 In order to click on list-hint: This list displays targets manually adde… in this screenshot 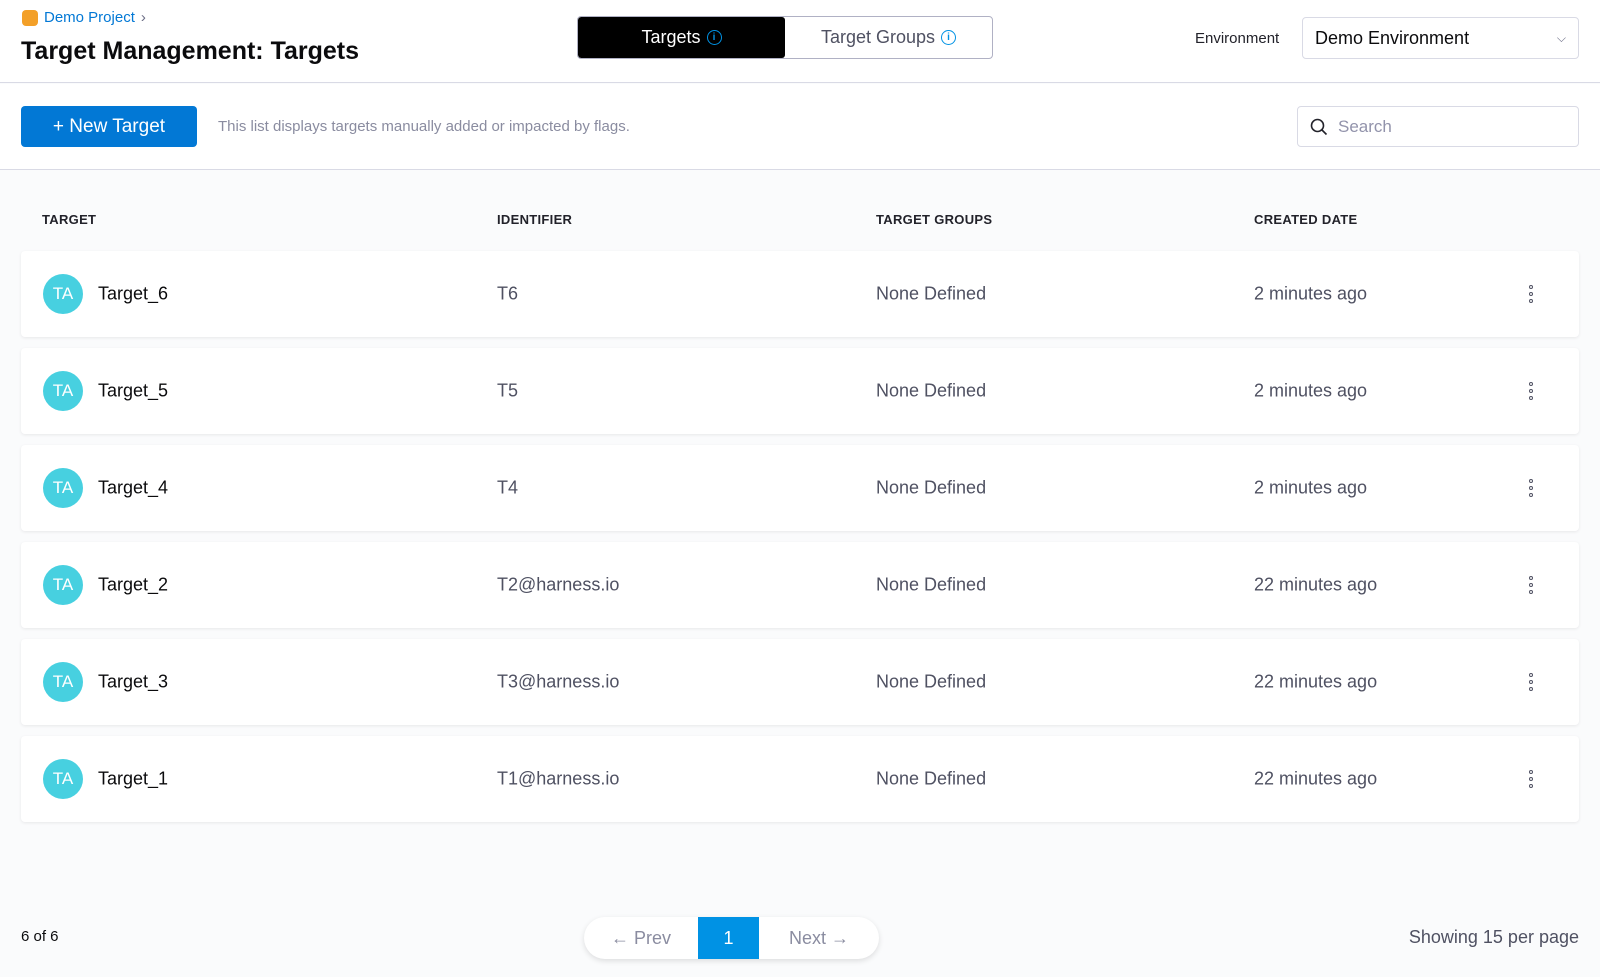, I will do `click(424, 126)`.